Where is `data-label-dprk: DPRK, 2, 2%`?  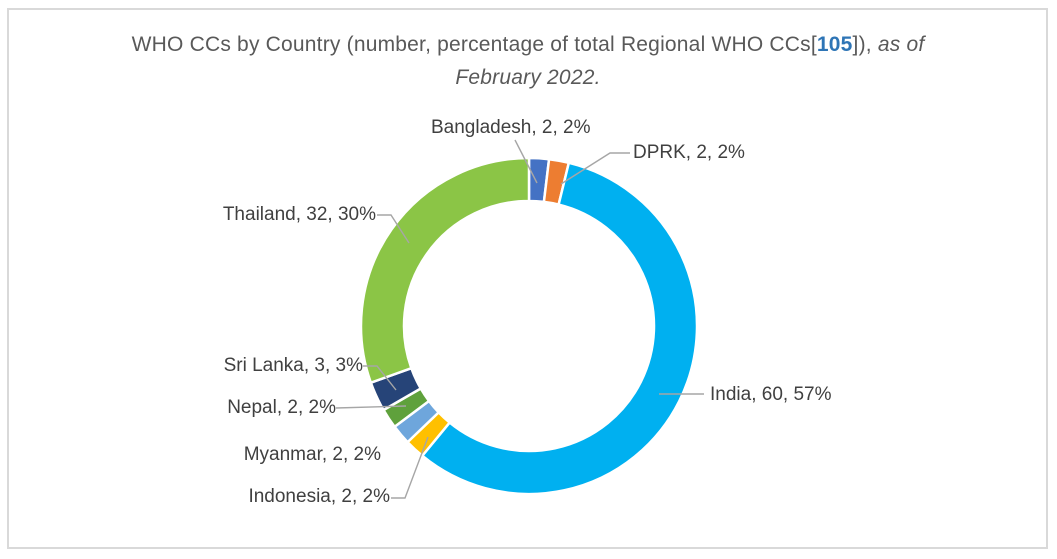 data-label-dprk: DPRK, 2, 2% is located at coordinates (689, 152).